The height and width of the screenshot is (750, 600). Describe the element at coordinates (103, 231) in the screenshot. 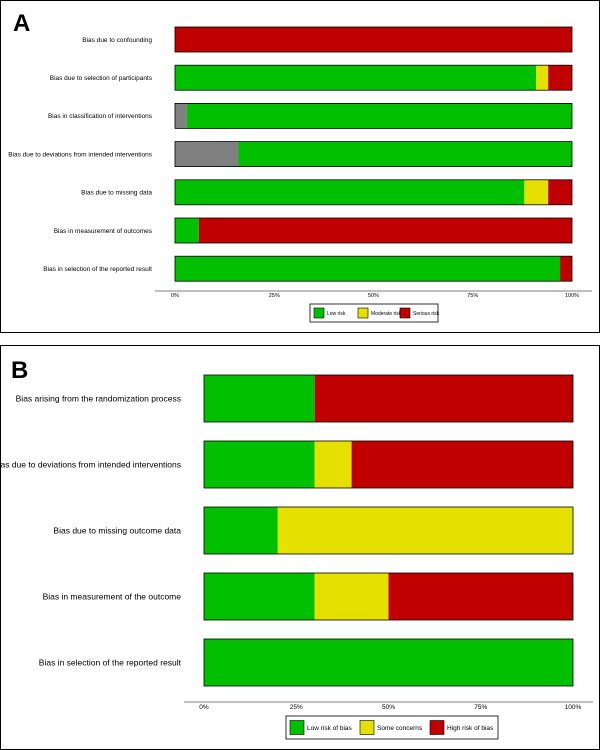

I see `panel-a-category-label: Bias in measurement of outcomes` at that location.